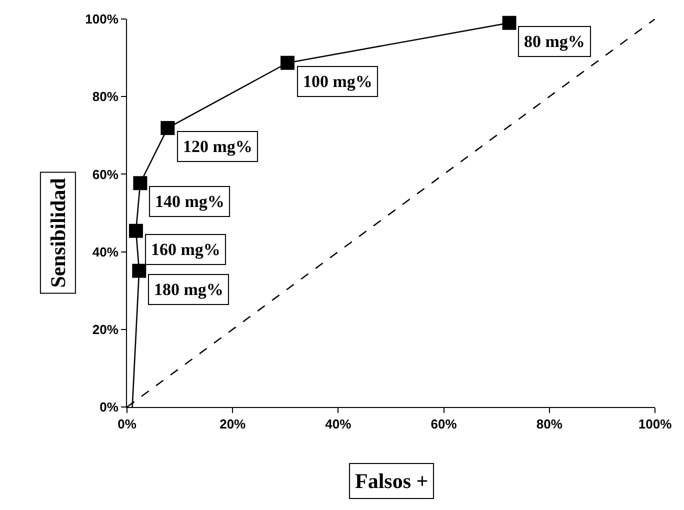 Image resolution: width=684 pixels, height=510 pixels. Describe the element at coordinates (105, 96) in the screenshot. I see `y-tick-label: 80%` at that location.